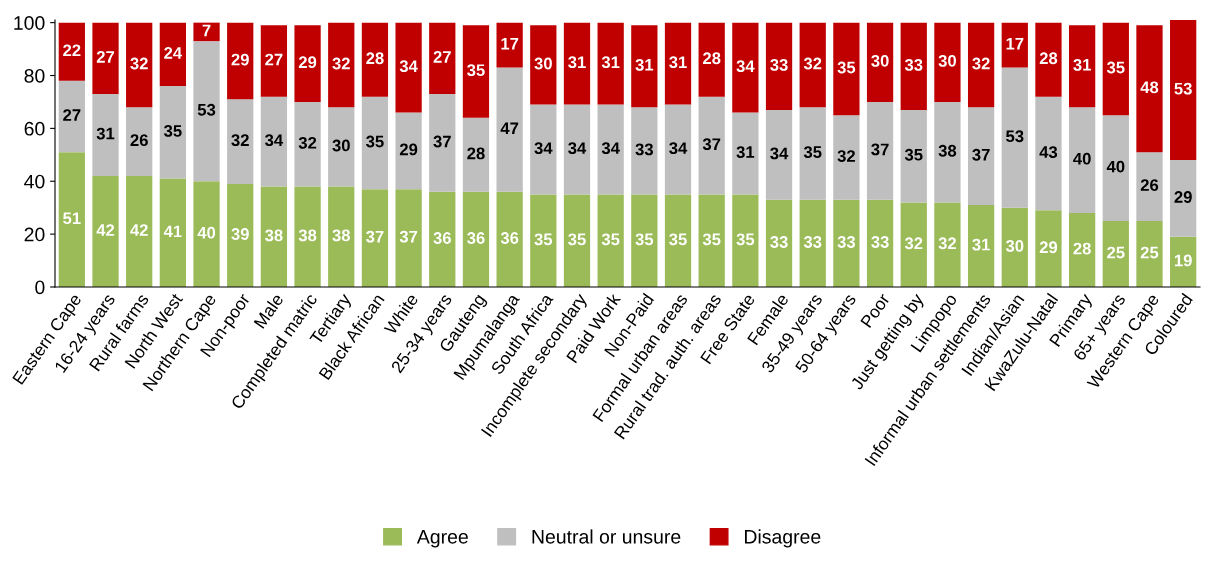 Image resolution: width=1205 pixels, height=565 pixels. I want to click on data-label: 7, so click(206, 30).